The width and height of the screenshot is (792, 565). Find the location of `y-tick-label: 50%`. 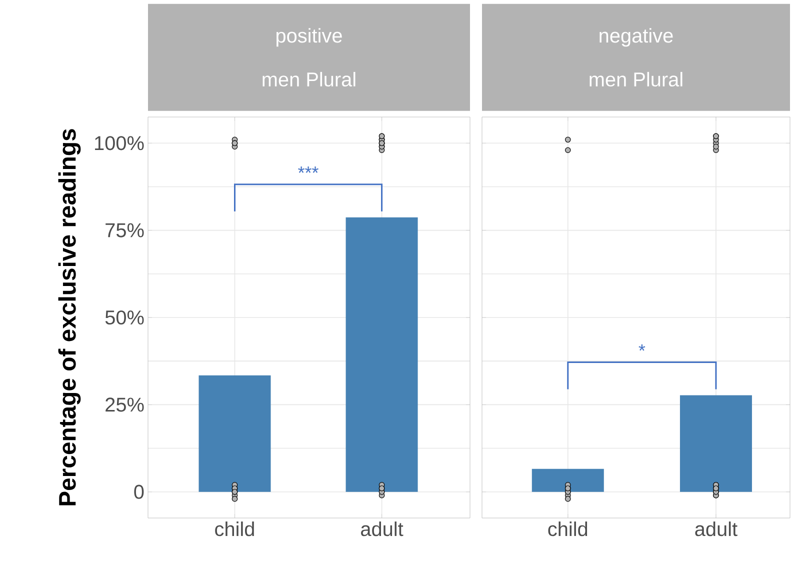

y-tick-label: 50% is located at coordinates (124, 317).